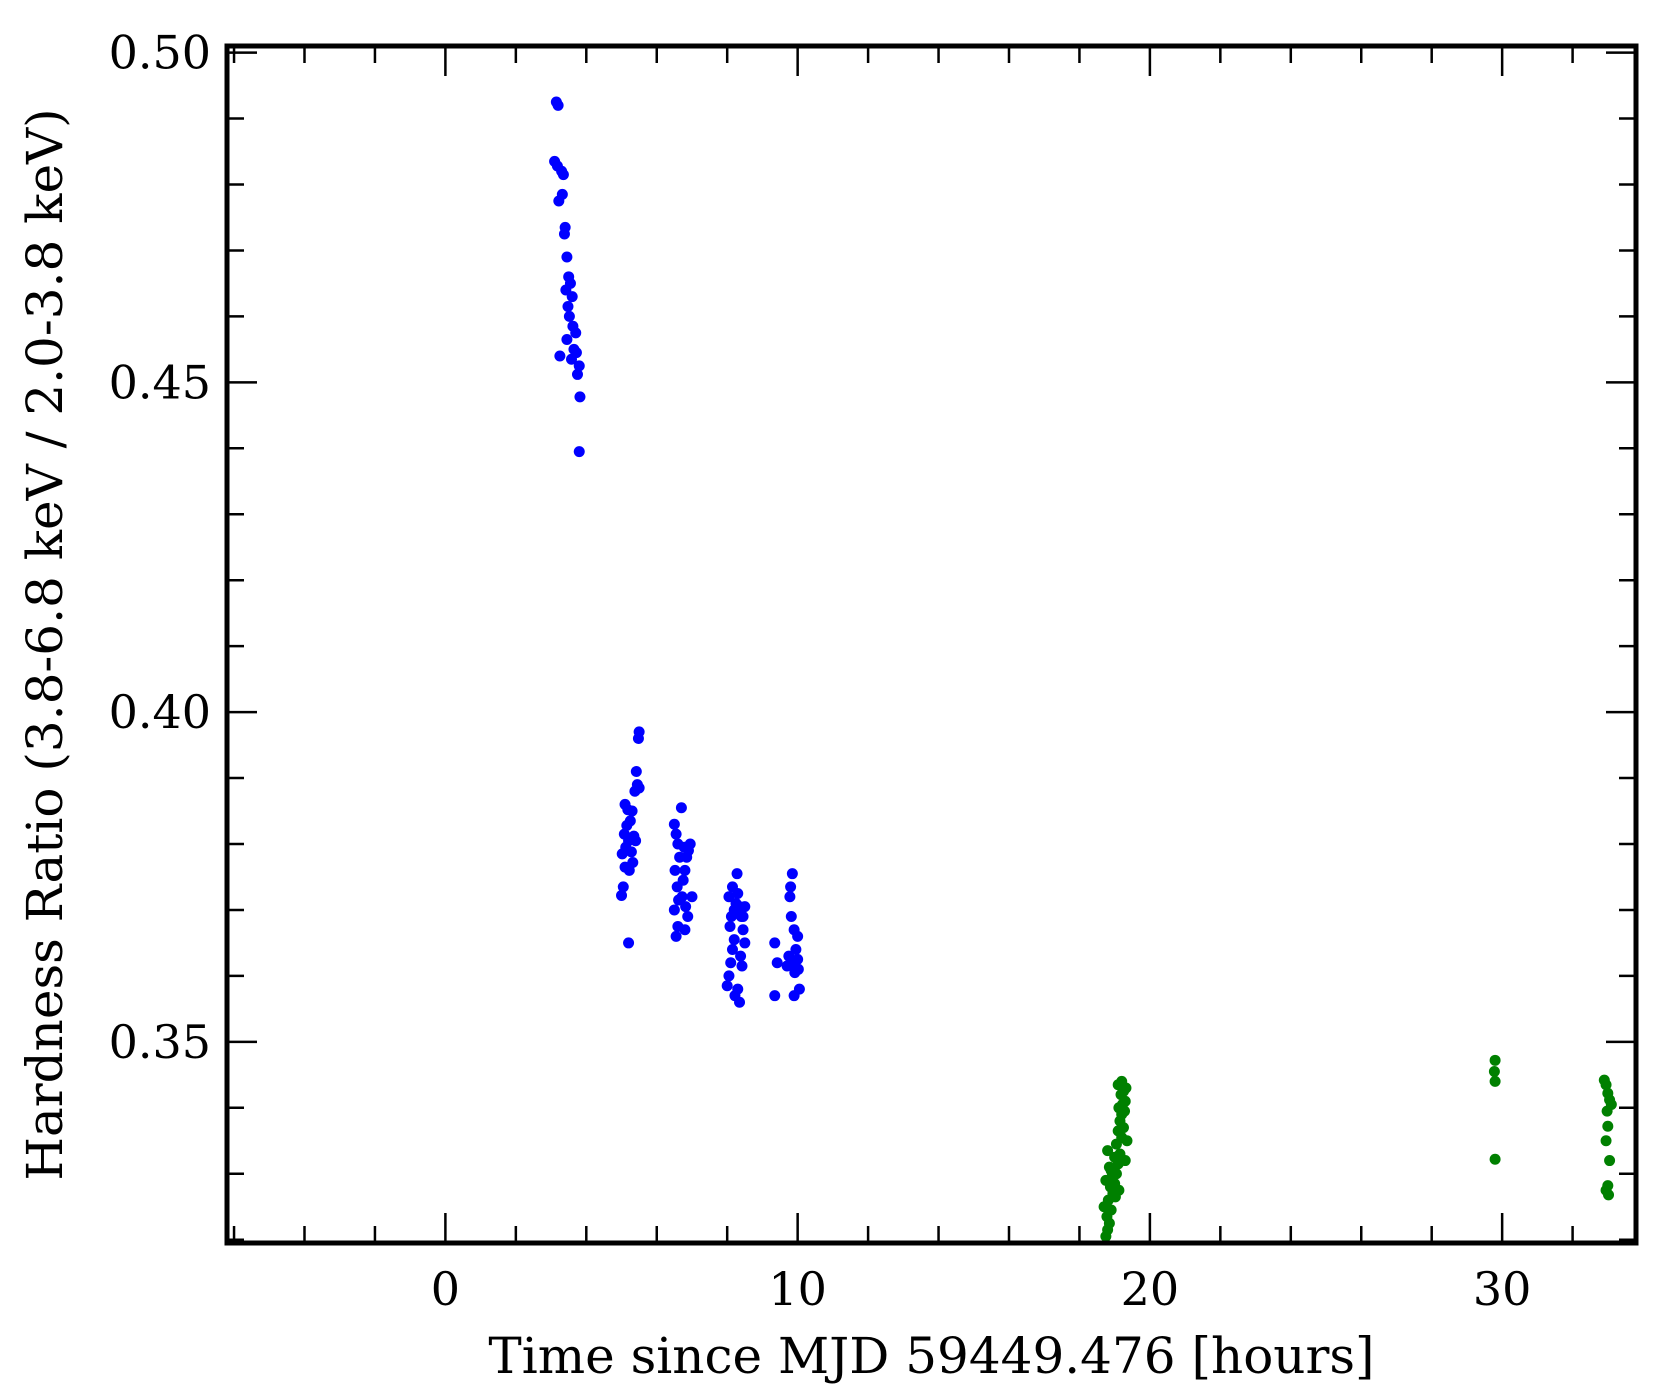  Describe the element at coordinates (160, 382) in the screenshot. I see `y-tick-label: 0.45` at that location.